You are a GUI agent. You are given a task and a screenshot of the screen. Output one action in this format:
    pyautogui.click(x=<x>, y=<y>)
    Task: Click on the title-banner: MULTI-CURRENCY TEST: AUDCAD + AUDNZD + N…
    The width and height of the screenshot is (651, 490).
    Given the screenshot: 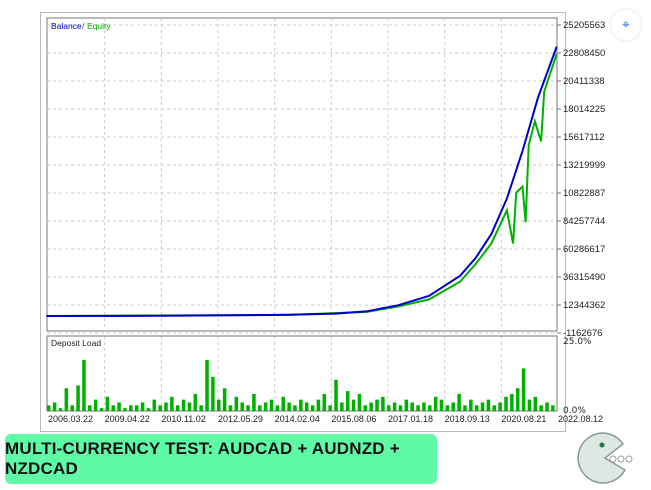 What is the action you would take?
    pyautogui.click(x=221, y=459)
    